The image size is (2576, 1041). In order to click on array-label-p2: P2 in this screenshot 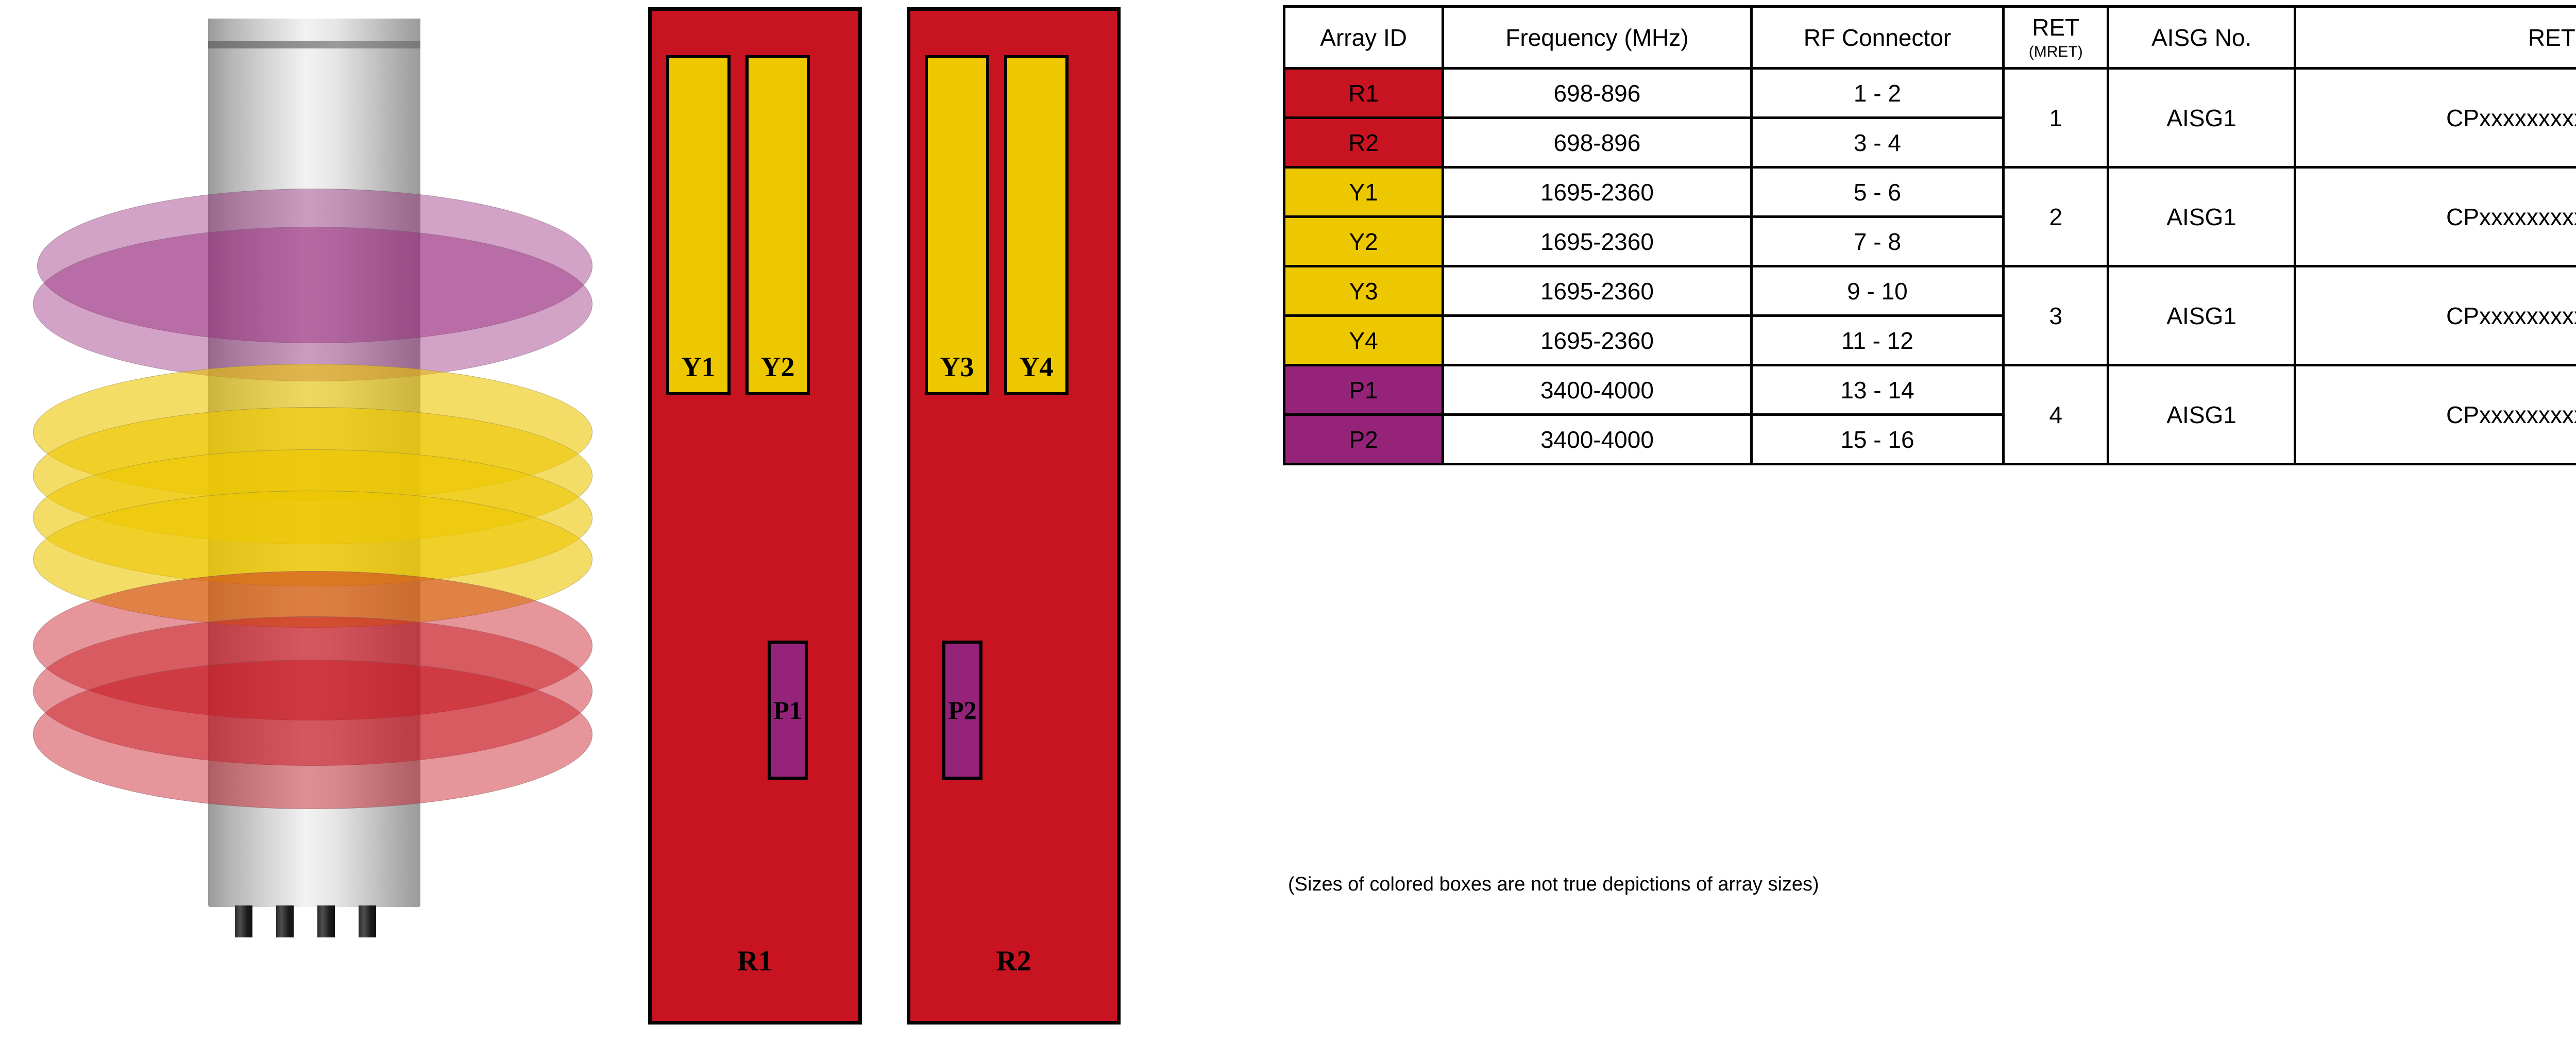, I will do `click(962, 710)`.